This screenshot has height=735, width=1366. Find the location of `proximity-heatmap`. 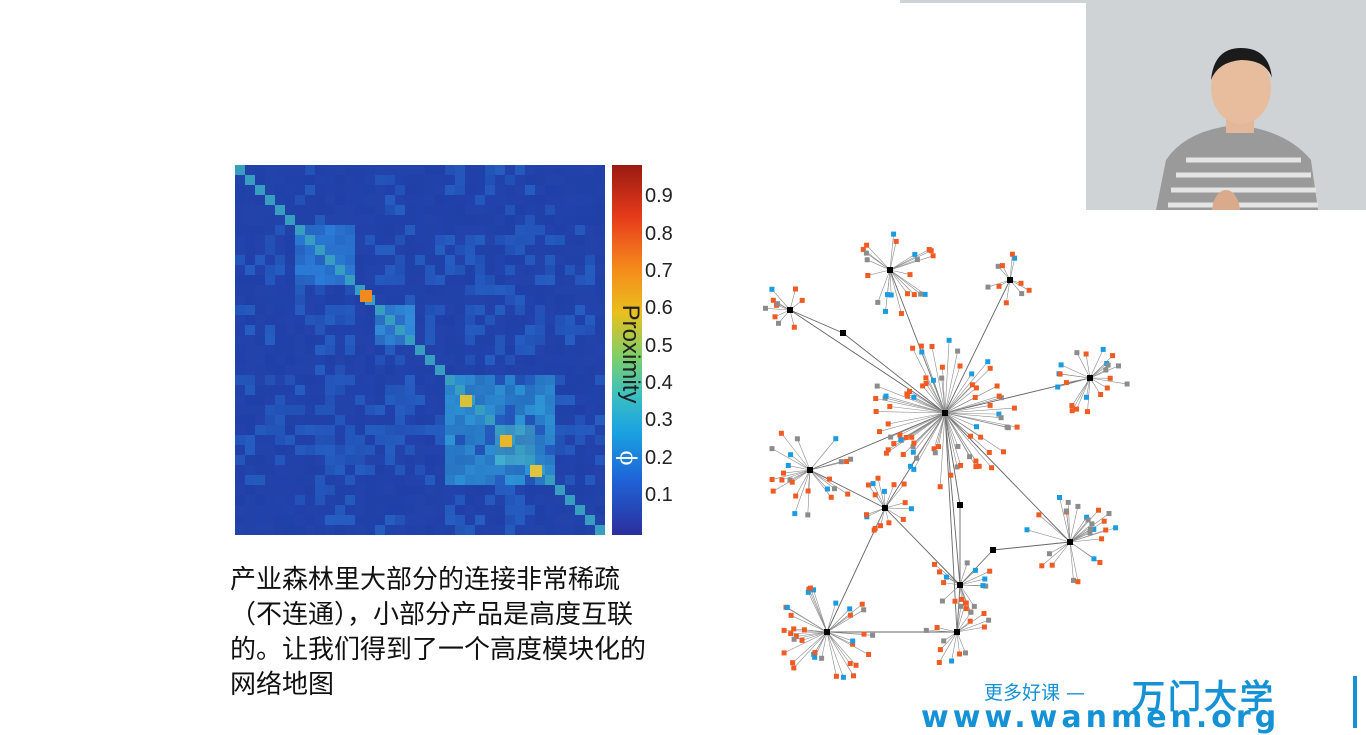

proximity-heatmap is located at coordinates (420, 350).